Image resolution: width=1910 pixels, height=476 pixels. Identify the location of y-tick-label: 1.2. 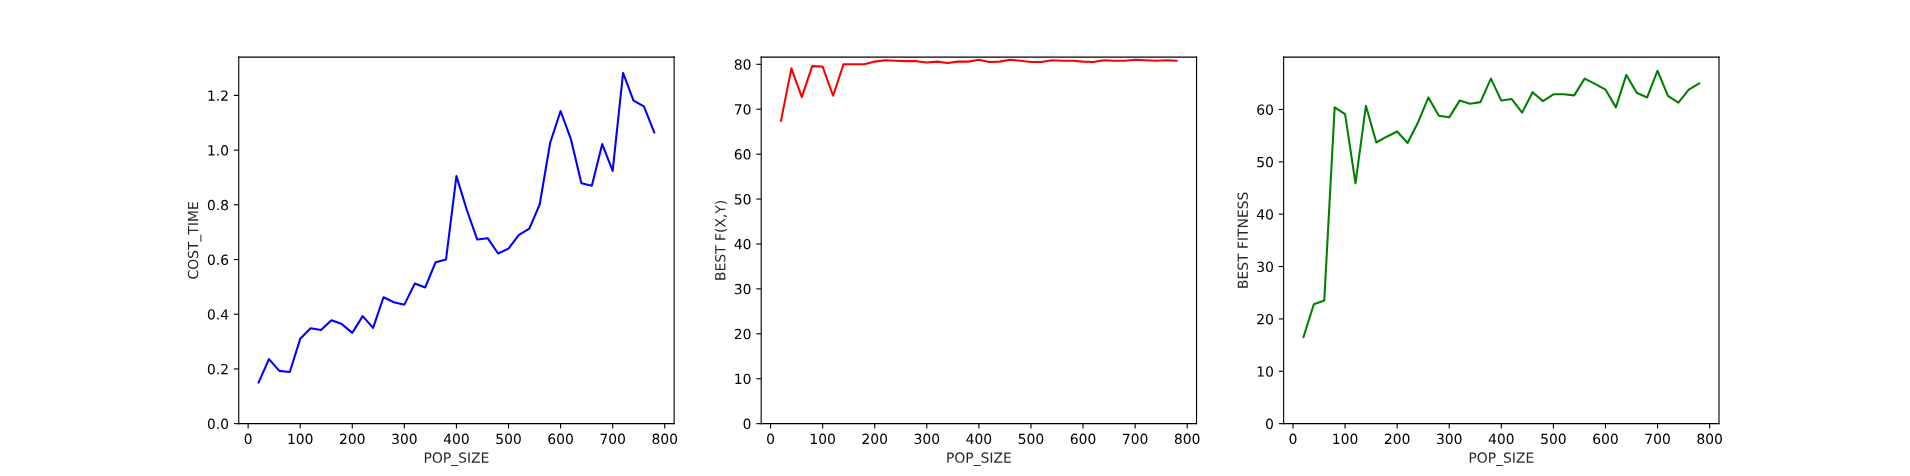
(218, 95).